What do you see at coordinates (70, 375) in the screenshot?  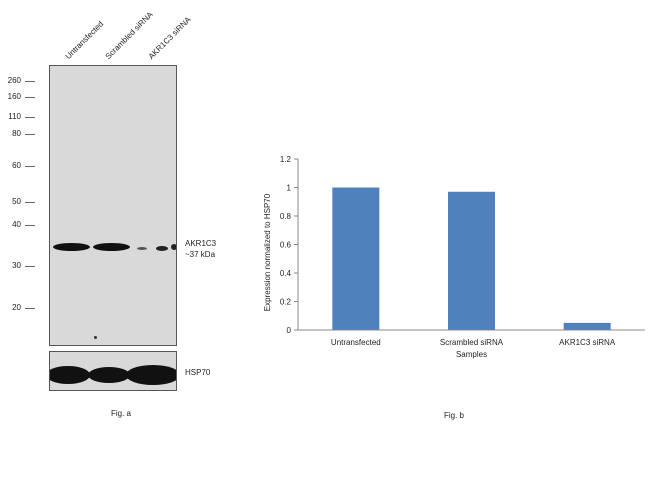 I see `band-hsp70-untransfected` at bounding box center [70, 375].